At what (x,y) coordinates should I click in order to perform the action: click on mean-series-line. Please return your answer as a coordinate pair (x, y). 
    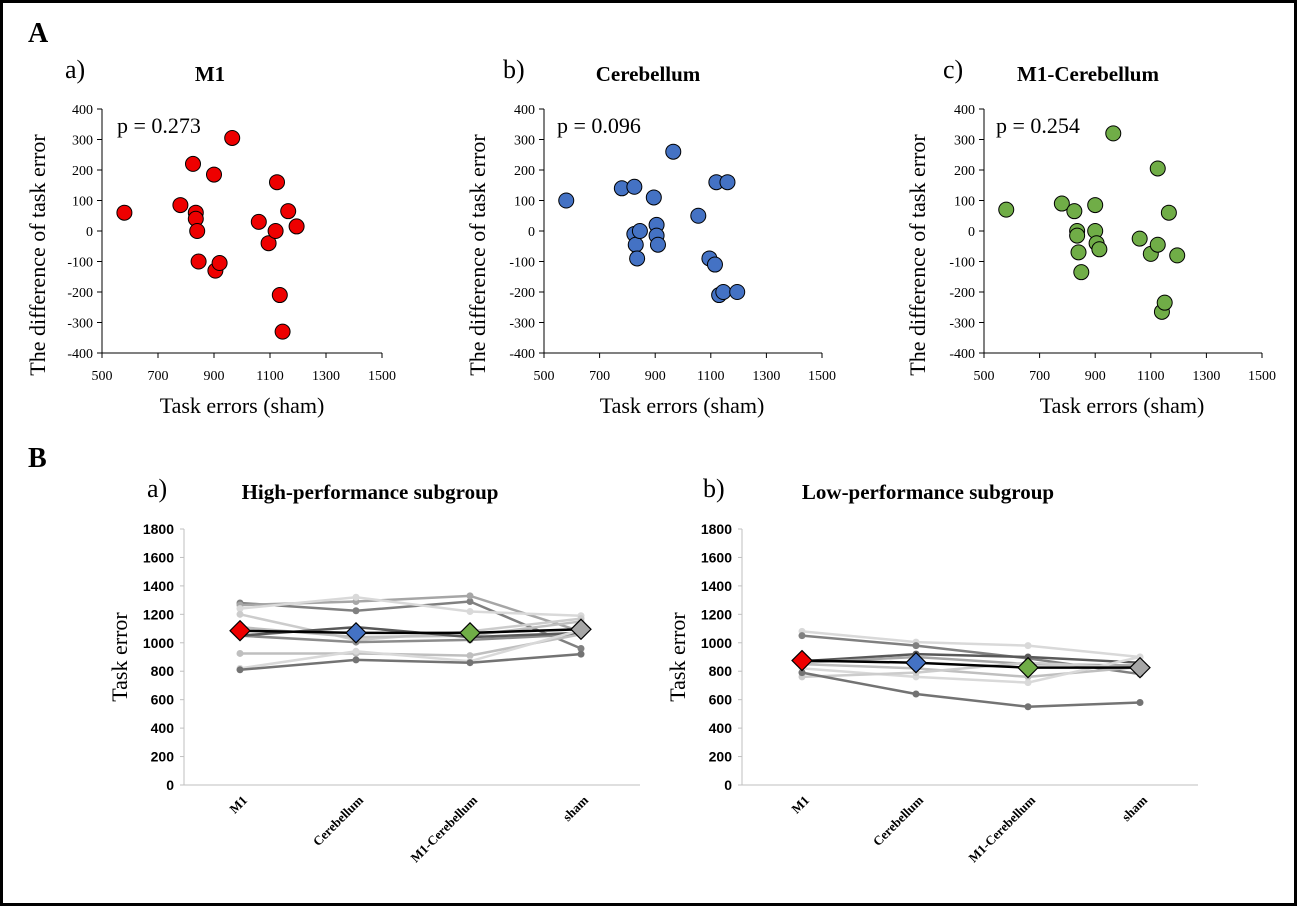
    Looking at the image, I should click on (970, 664).